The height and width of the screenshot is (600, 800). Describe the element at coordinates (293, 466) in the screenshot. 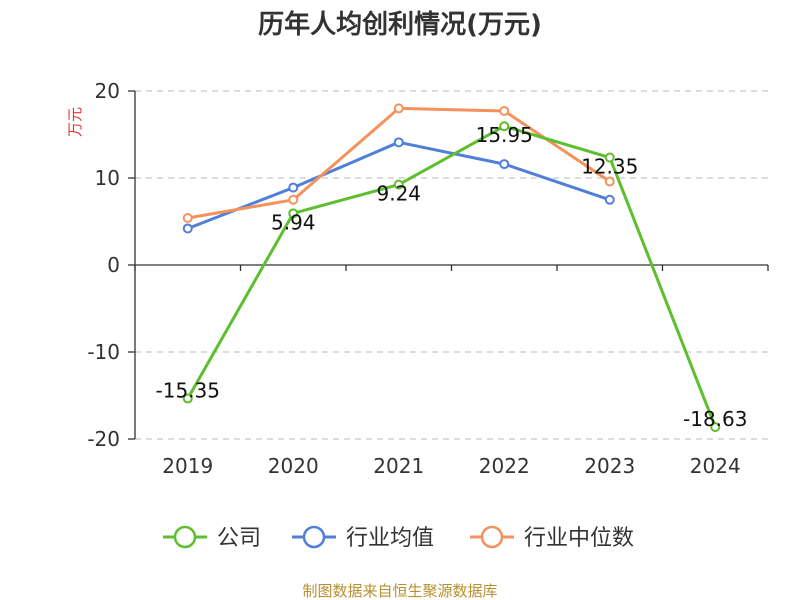

I see `x-tick-label: 2020` at that location.